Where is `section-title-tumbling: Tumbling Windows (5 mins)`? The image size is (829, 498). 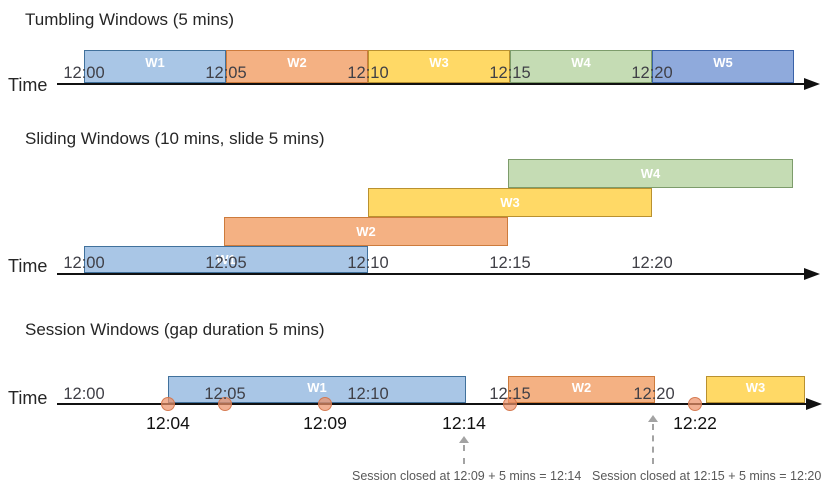 section-title-tumbling: Tumbling Windows (5 mins) is located at coordinates (130, 19).